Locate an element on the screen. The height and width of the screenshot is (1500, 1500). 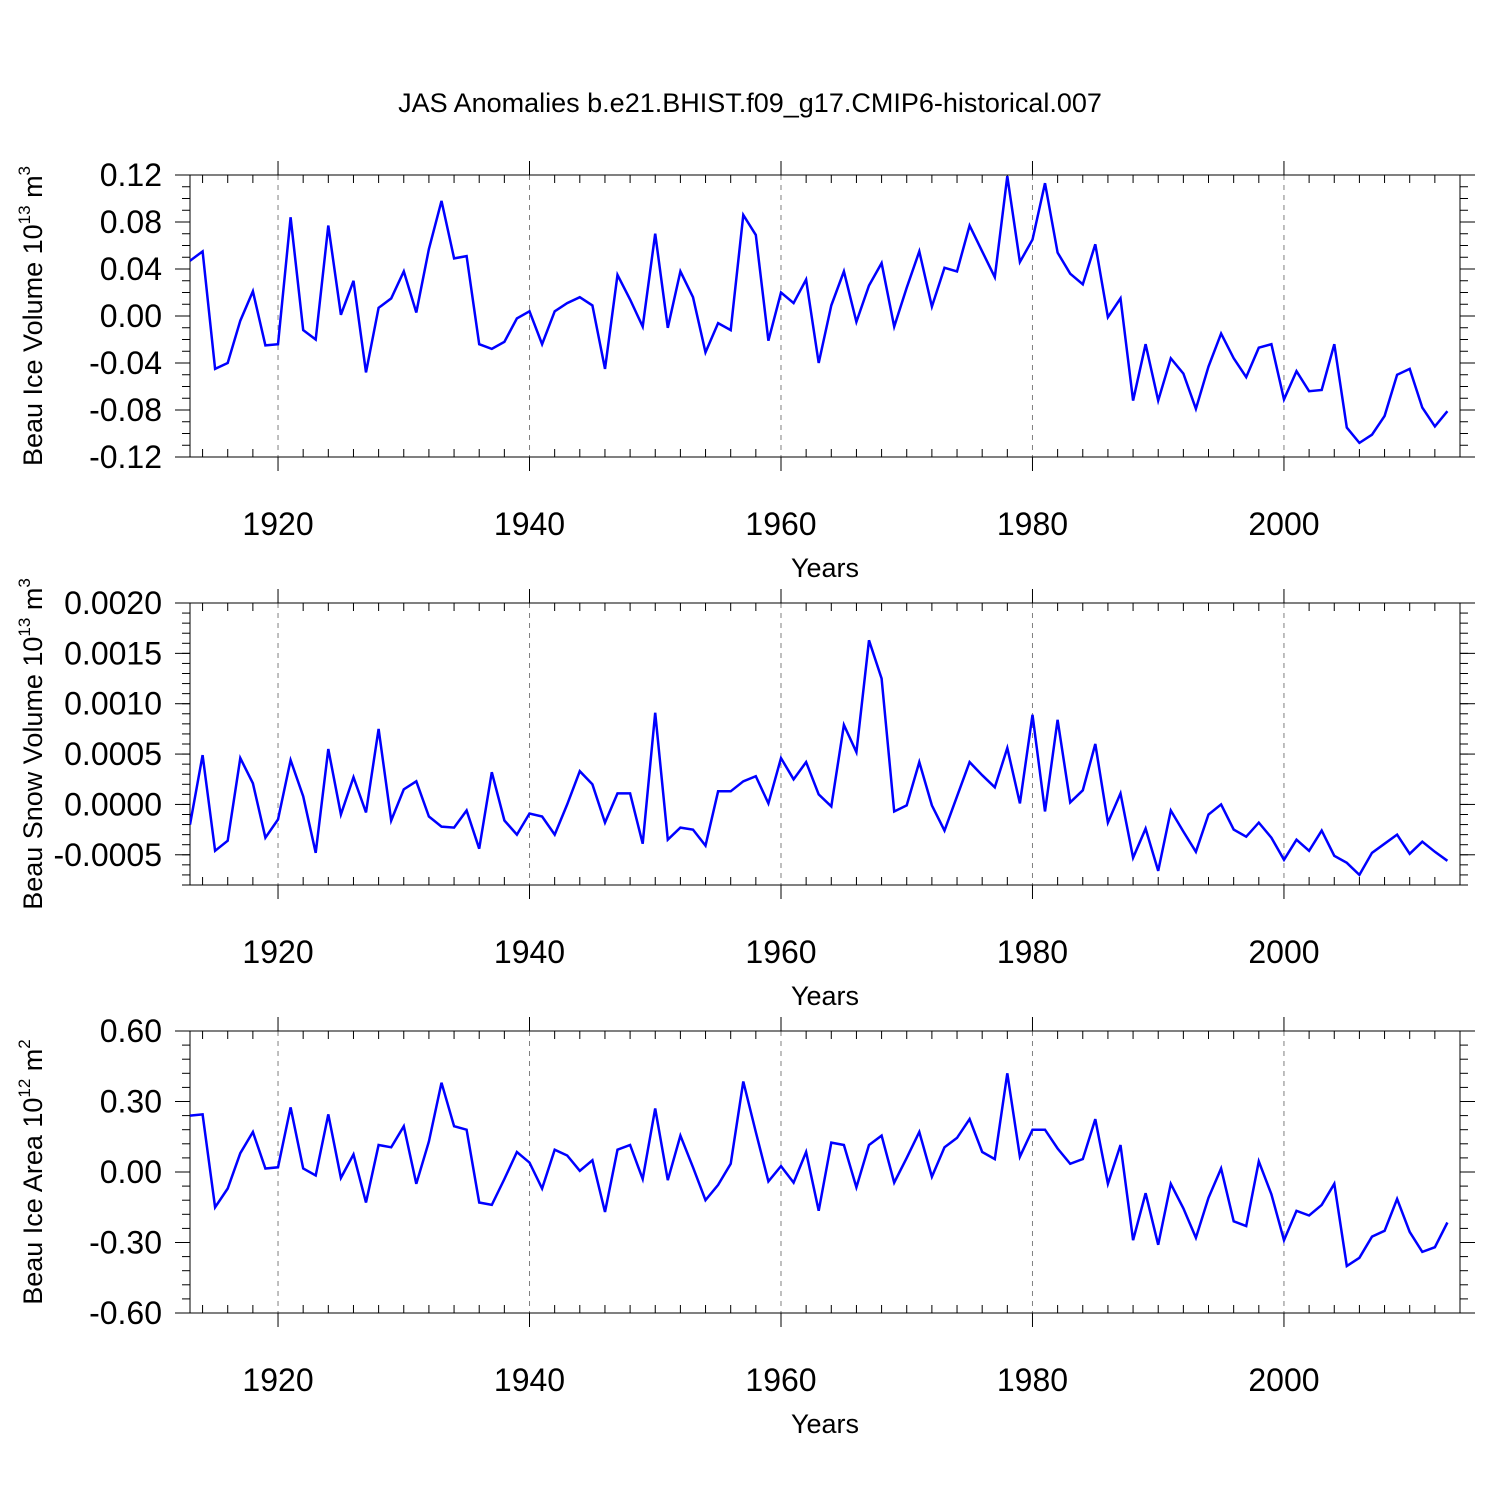
y-tick-label: 0.0020 is located at coordinates (113, 603).